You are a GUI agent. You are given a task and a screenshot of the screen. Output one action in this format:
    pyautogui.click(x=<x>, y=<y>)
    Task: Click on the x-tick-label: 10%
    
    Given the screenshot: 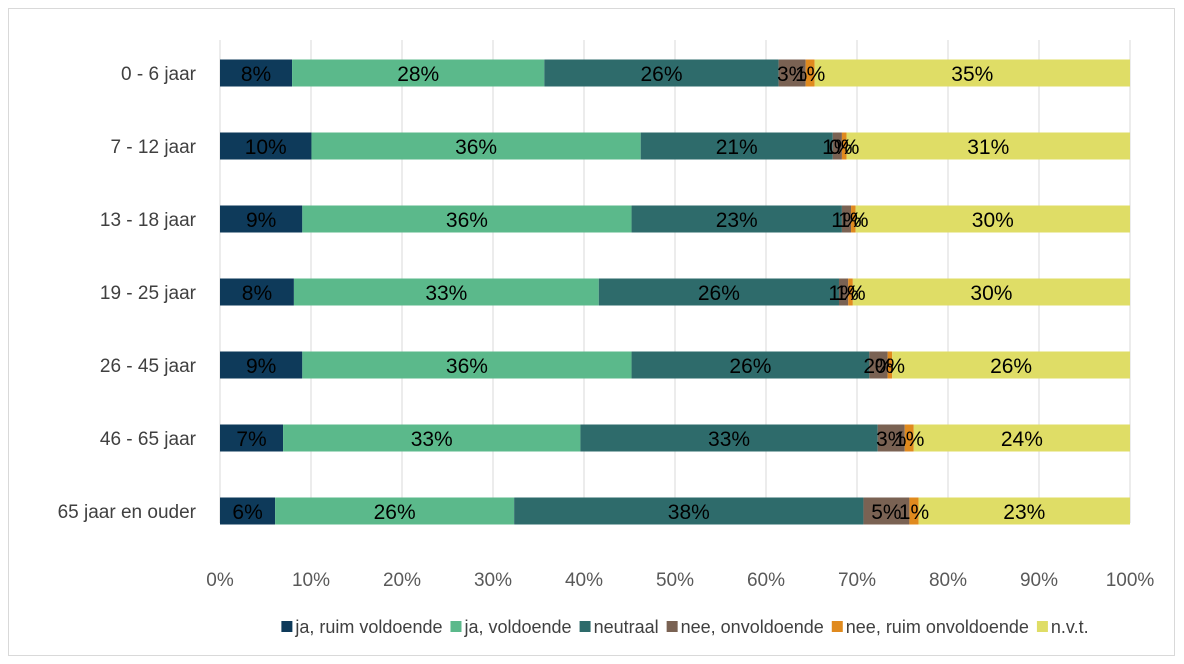 What is the action you would take?
    pyautogui.click(x=311, y=580)
    